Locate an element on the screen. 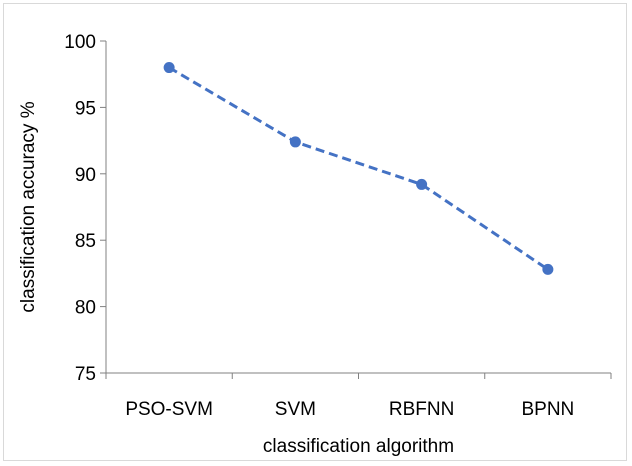 The height and width of the screenshot is (466, 632). x-tick-label: SVM is located at coordinates (295, 409).